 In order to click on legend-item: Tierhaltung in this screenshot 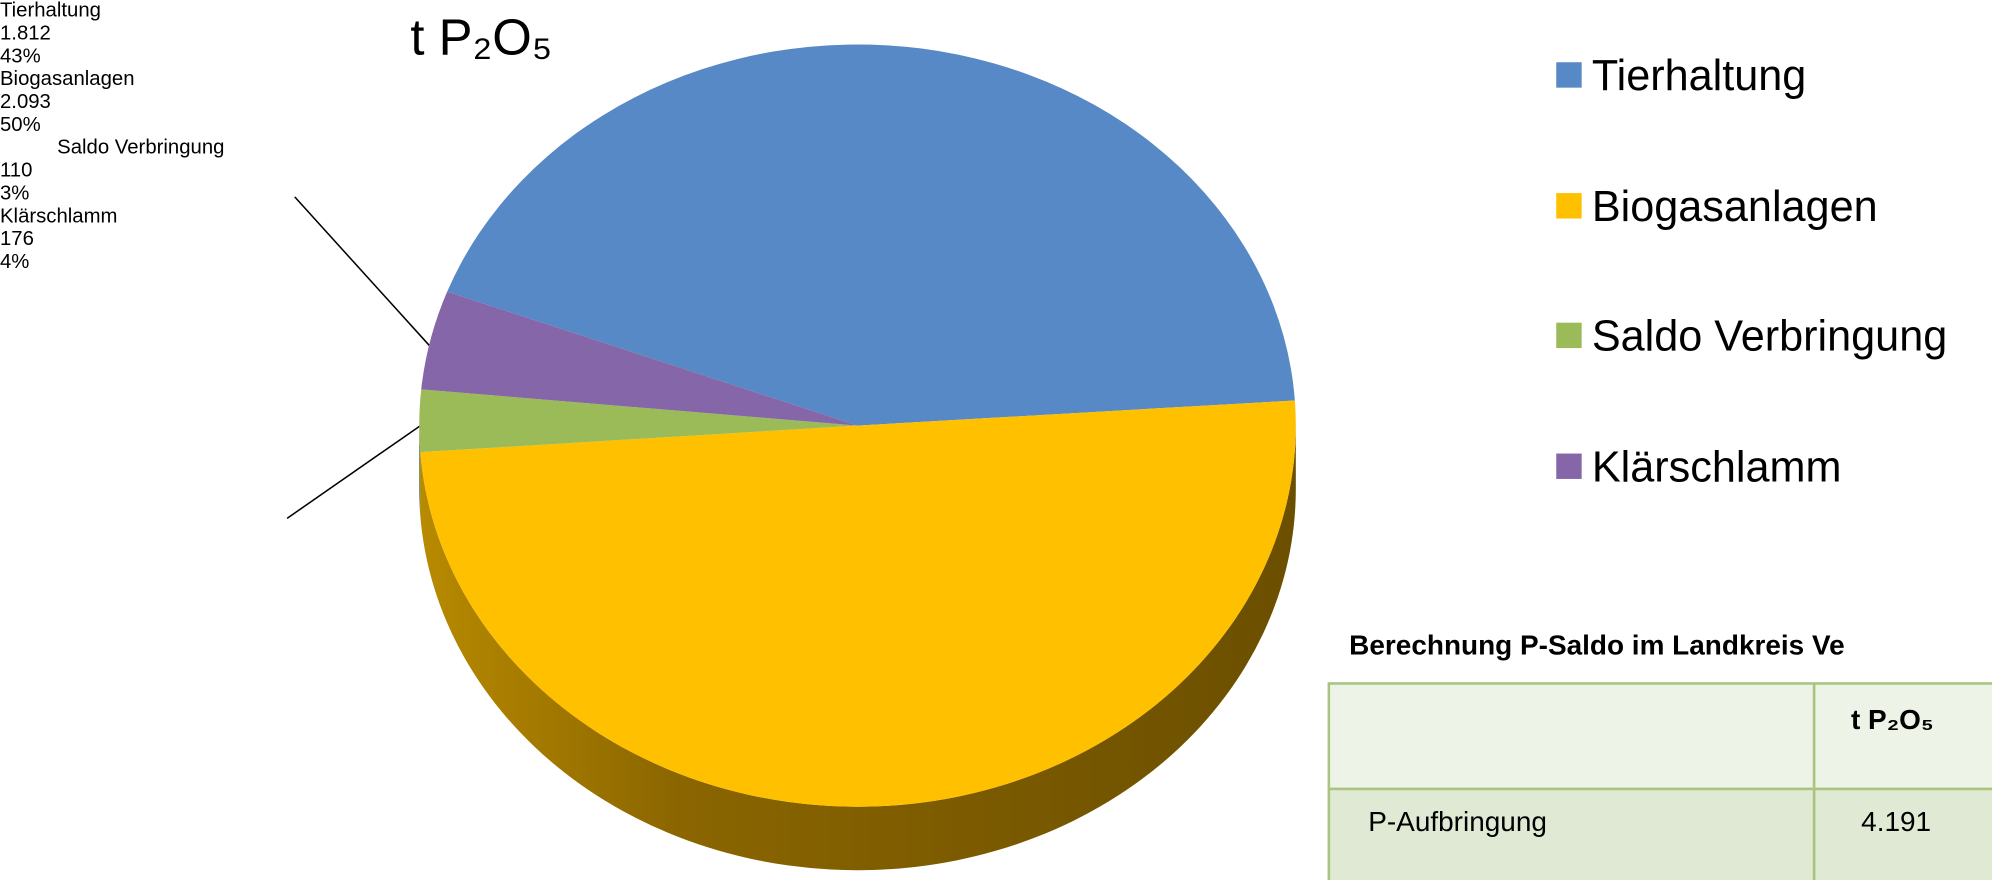, I will do `click(1681, 76)`.